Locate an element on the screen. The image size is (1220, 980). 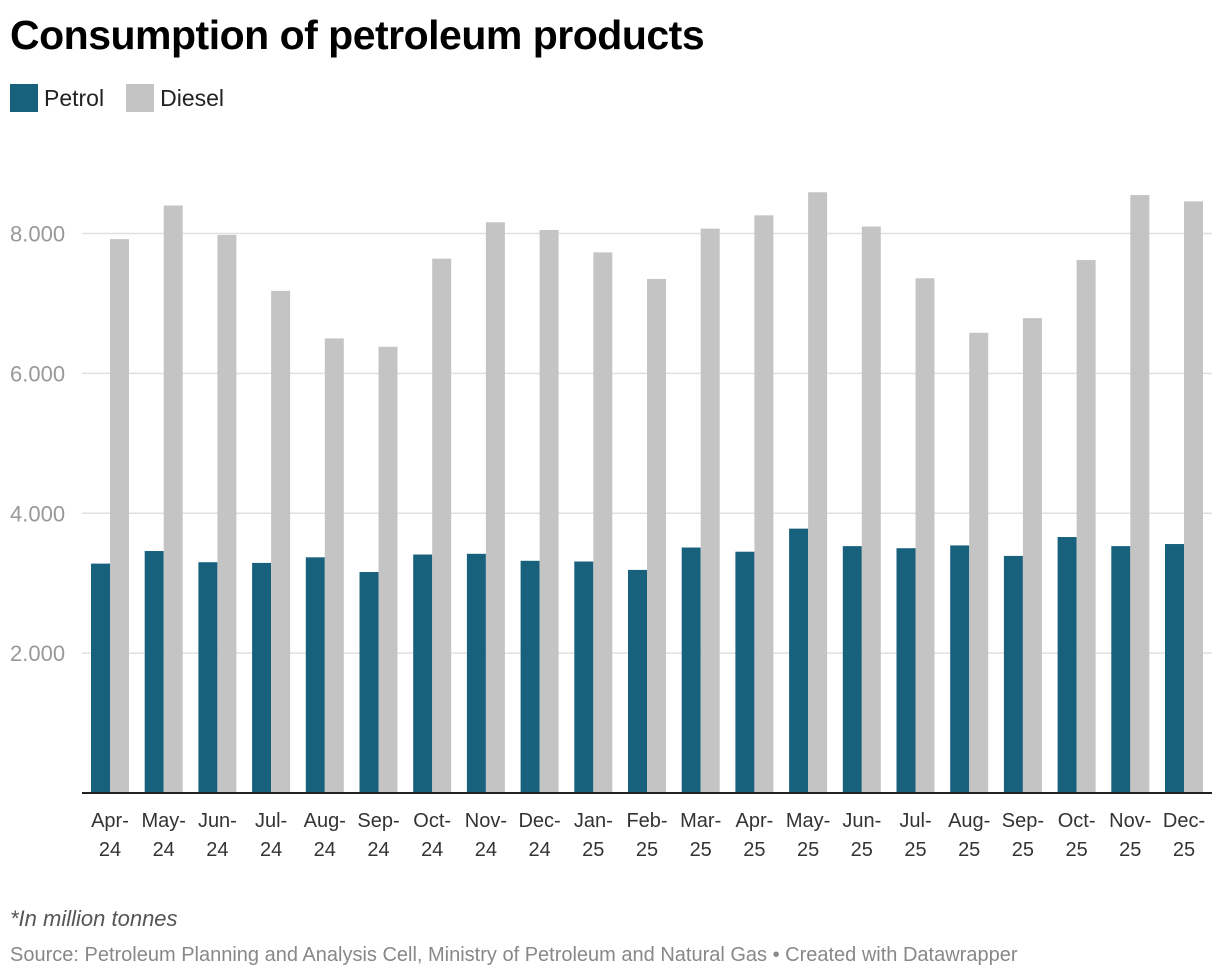
y-tick-label: 8.000 is located at coordinates (37, 234).